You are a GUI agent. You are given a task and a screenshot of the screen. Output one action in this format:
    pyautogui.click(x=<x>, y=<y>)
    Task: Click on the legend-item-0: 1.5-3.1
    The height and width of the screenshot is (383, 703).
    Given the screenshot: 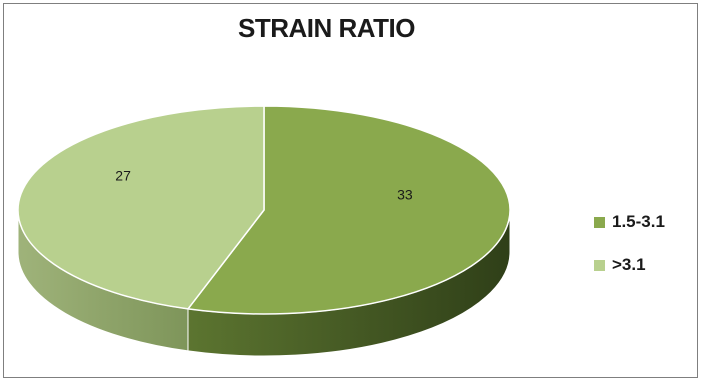 What is the action you would take?
    pyautogui.click(x=629, y=222)
    